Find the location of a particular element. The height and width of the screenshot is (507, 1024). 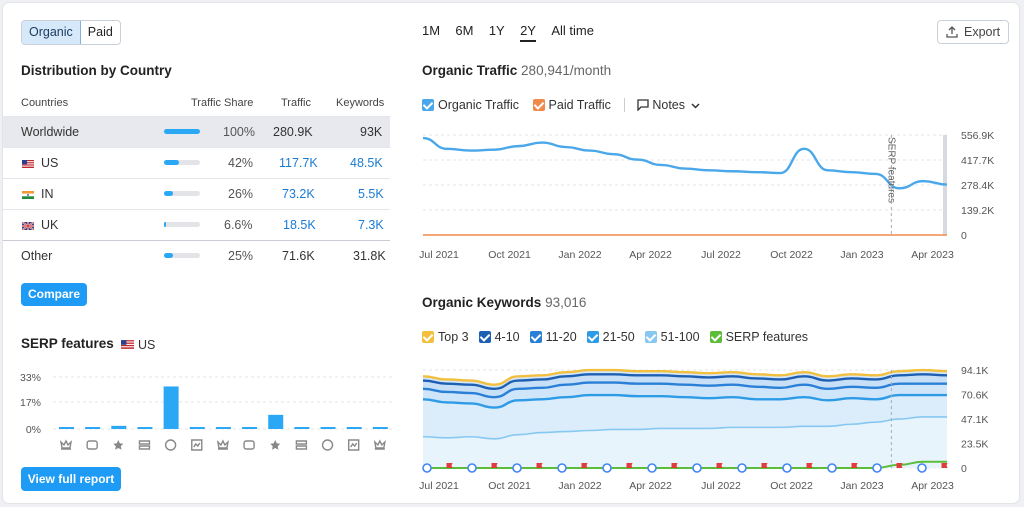

range-all-time: All time is located at coordinates (572, 30).